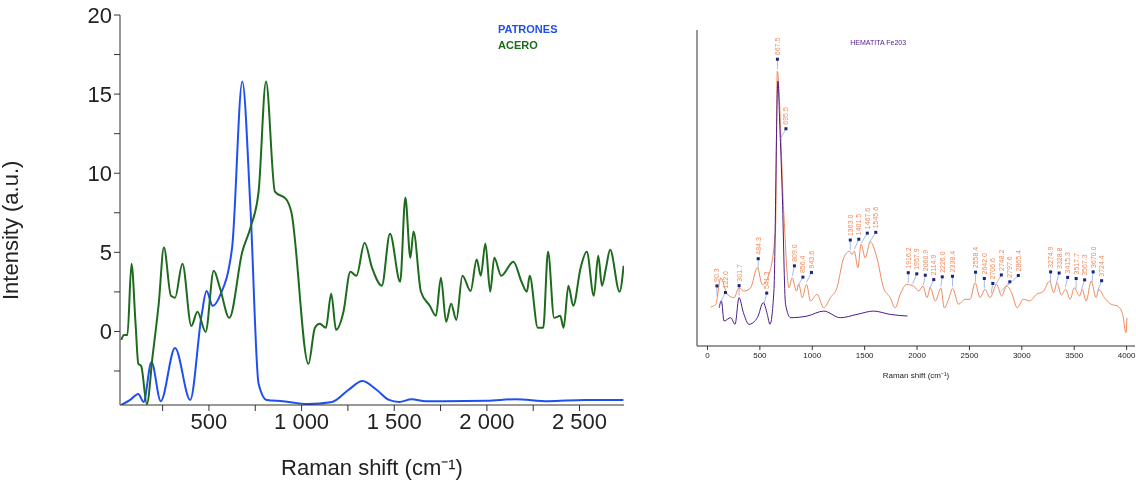  I want to click on text: ACERO, so click(518, 45).